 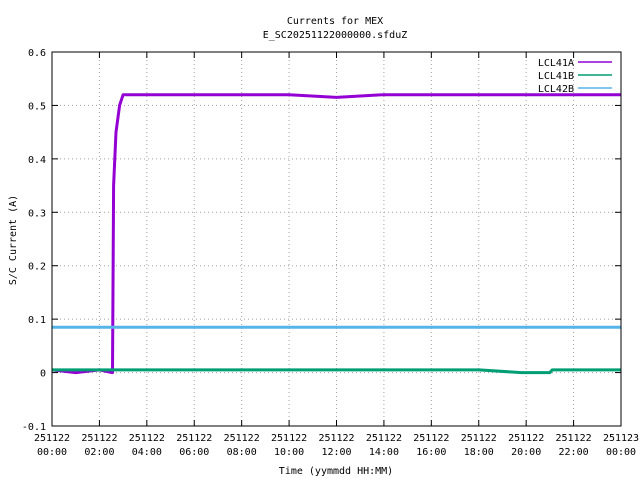 I want to click on x-tick-time-label: 20:00, so click(x=526, y=452).